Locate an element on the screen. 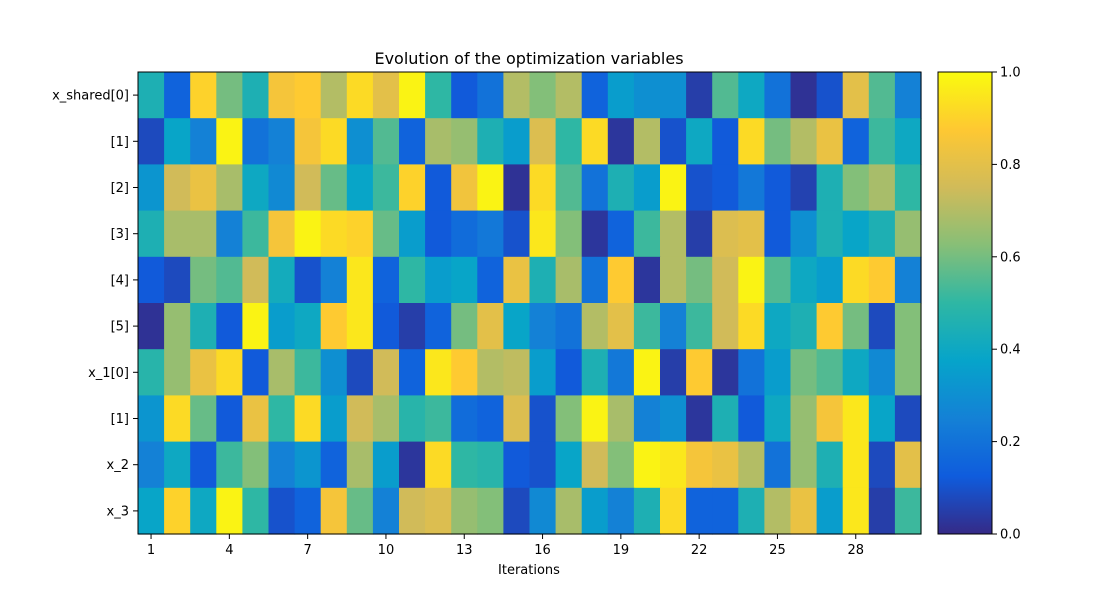 The image size is (1100, 600). x-tick-label: 4 is located at coordinates (229, 550).